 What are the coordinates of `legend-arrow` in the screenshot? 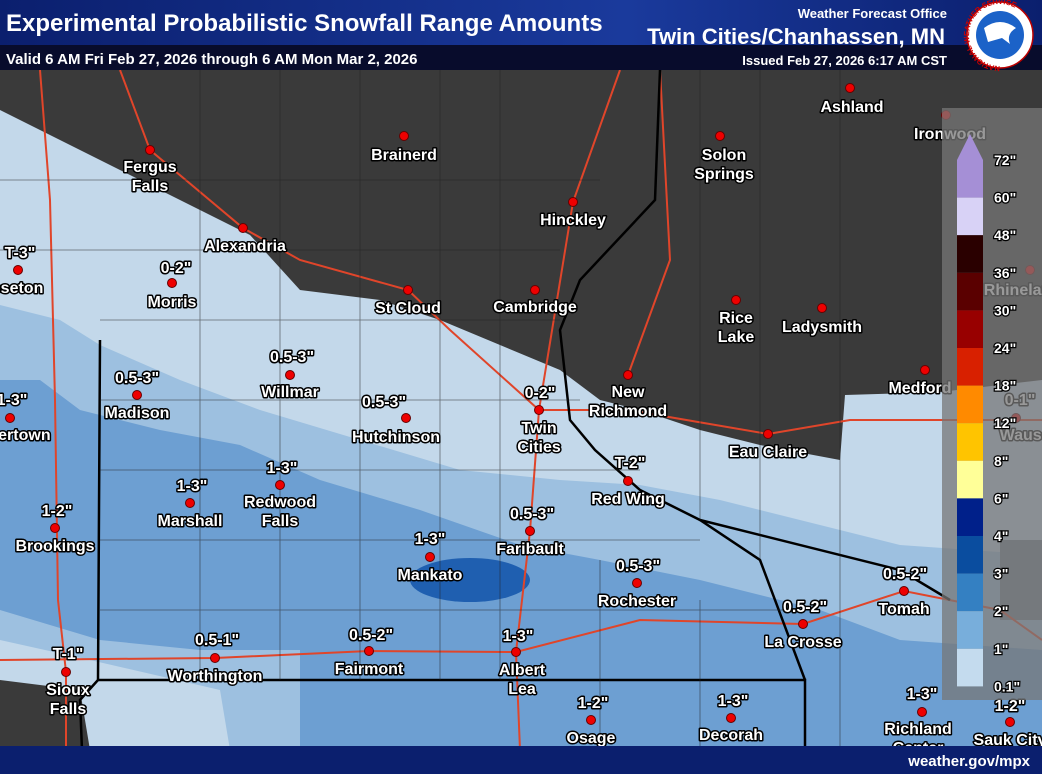 It's located at (970, 147).